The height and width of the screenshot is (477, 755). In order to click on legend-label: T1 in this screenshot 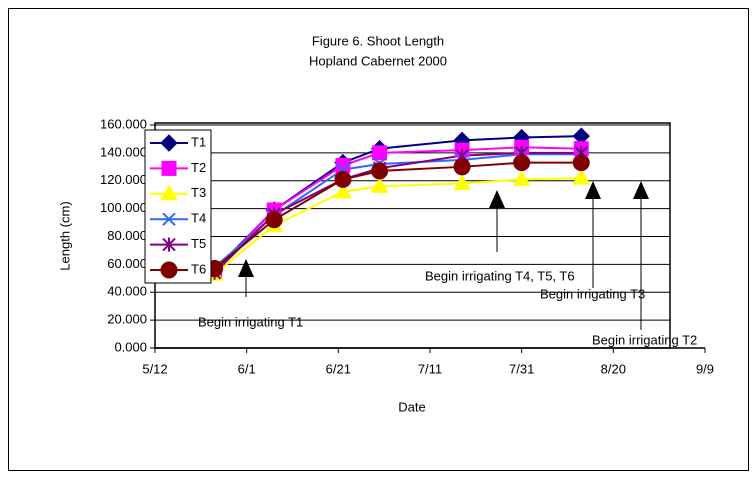, I will do `click(198, 141)`.